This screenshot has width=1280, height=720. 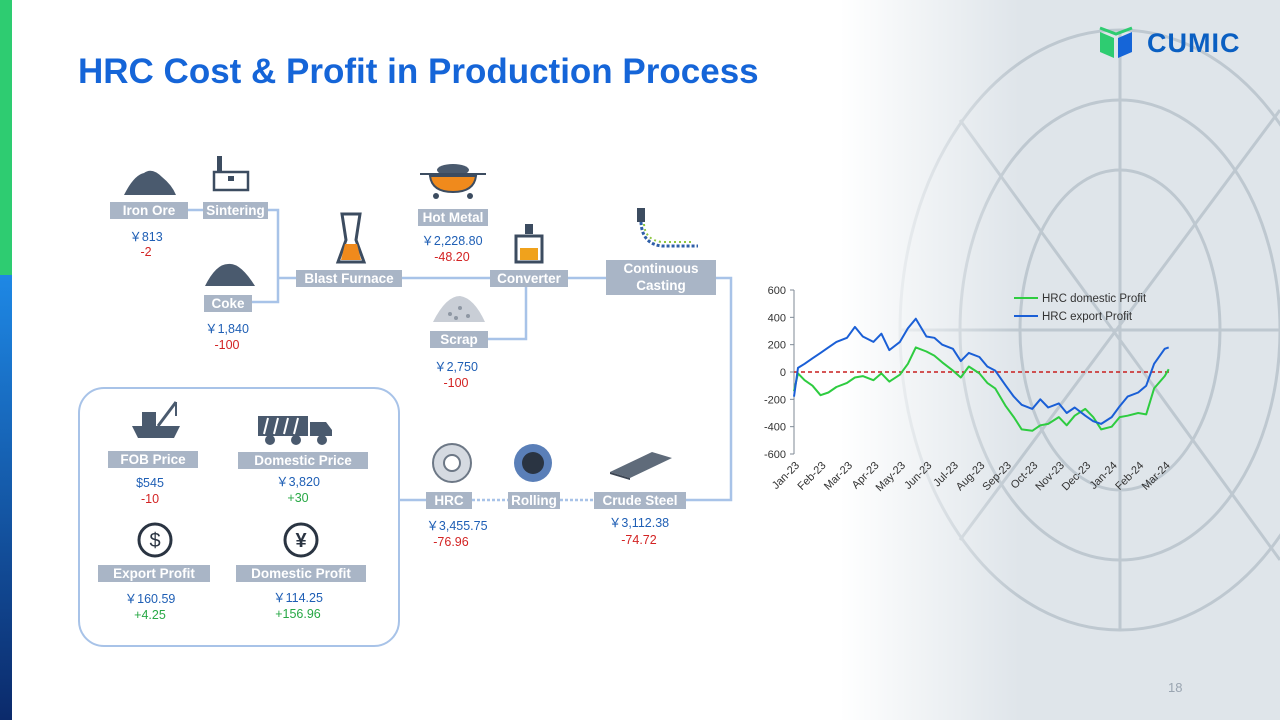 What do you see at coordinates (146, 237) in the screenshot?
I see `iron-ore-price: ￥813` at bounding box center [146, 237].